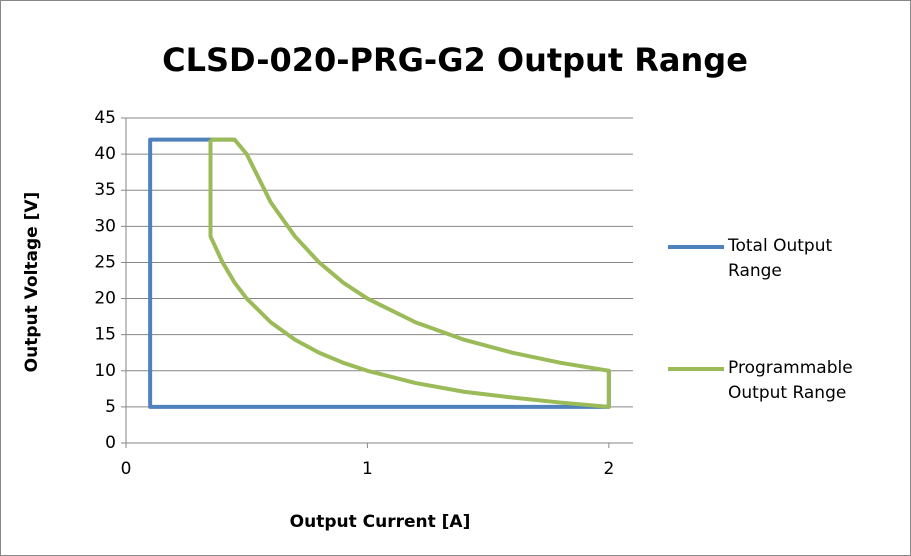  What do you see at coordinates (380, 522) in the screenshot?
I see `x-axis-label: Output Current [A]` at bounding box center [380, 522].